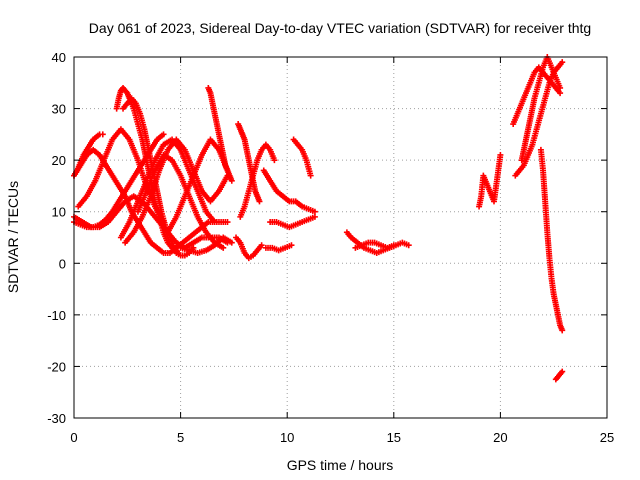  What do you see at coordinates (56, 315) in the screenshot?
I see `y-tick-label: -10` at bounding box center [56, 315].